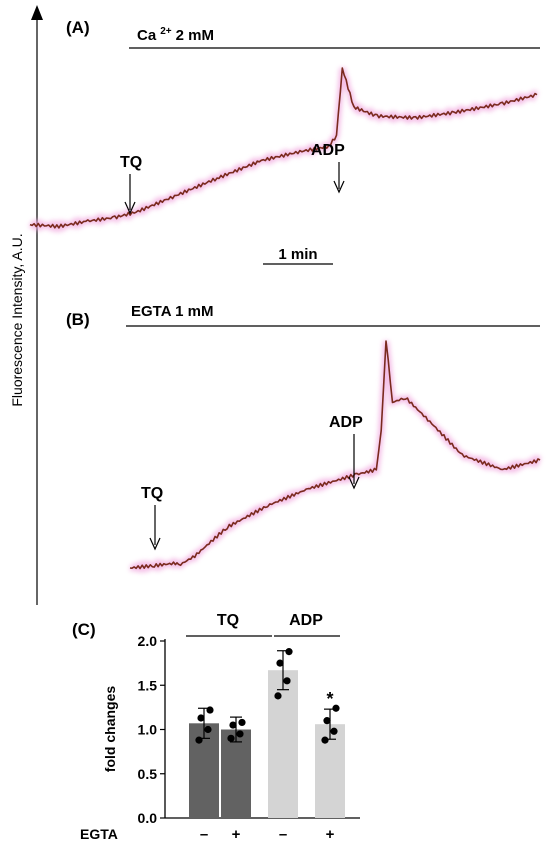 Image resolution: width=550 pixels, height=856 pixels. I want to click on panel-a-adp-arrowhead, so click(339, 187).